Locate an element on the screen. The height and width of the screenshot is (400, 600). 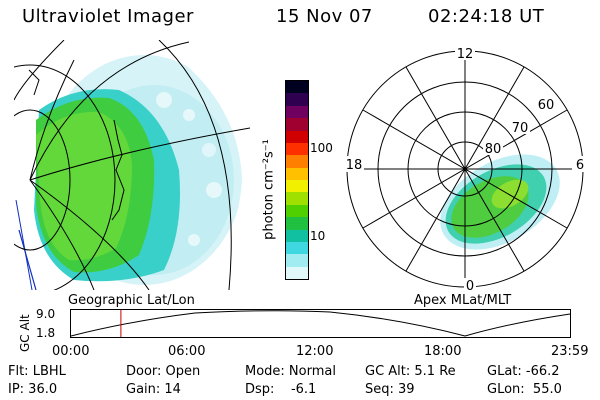
info-seq: Seq: 39 is located at coordinates (390, 389).